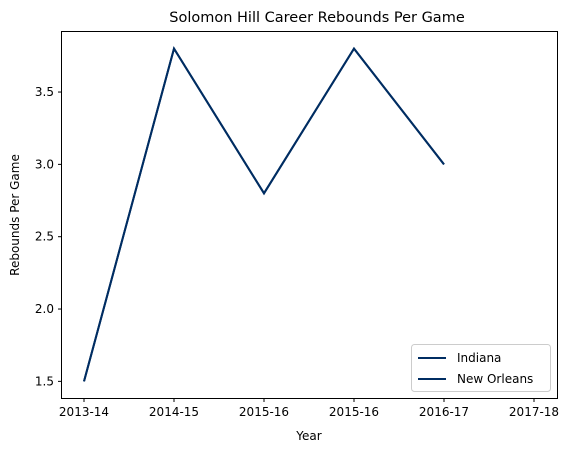 Image resolution: width=573 pixels, height=453 pixels. I want to click on x-tick-label: 2016-17, so click(444, 412).